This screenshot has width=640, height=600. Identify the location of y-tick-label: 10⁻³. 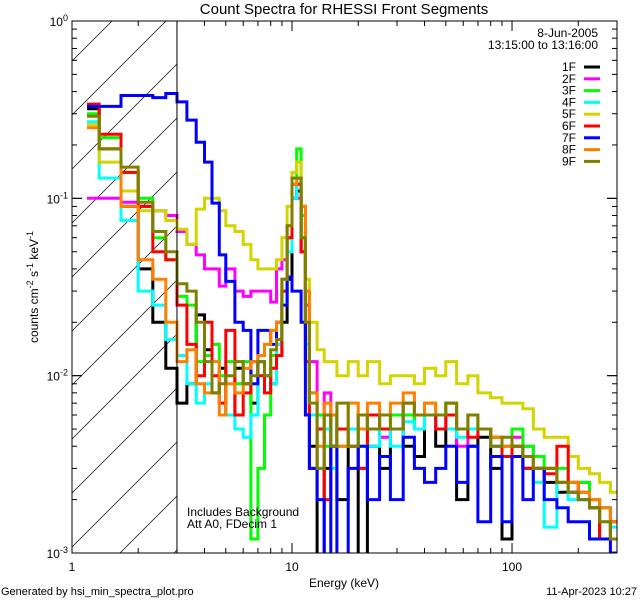
(57, 553).